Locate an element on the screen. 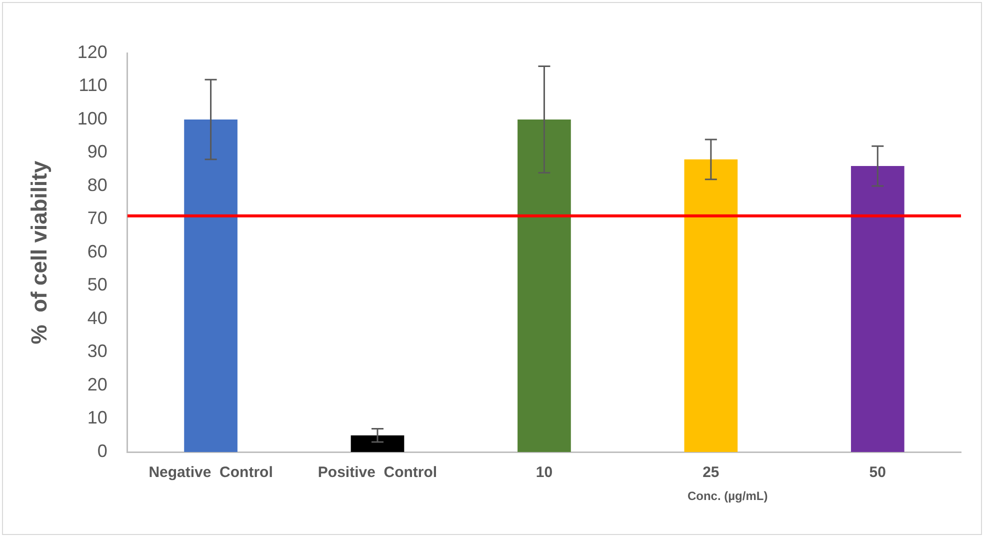 The height and width of the screenshot is (537, 984). y-tick-label: 80 is located at coordinates (97, 184).